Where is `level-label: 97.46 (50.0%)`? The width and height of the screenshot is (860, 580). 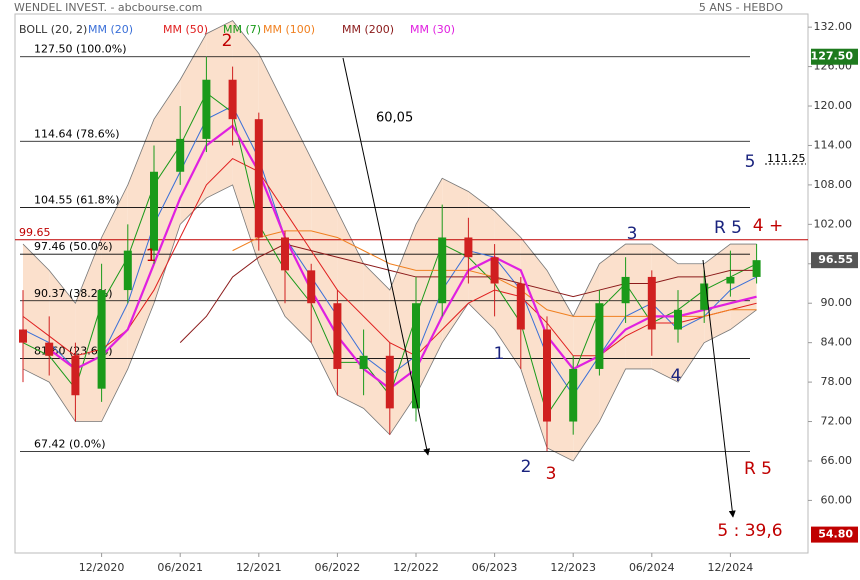 level-label: 97.46 (50.0%) is located at coordinates (73, 246).